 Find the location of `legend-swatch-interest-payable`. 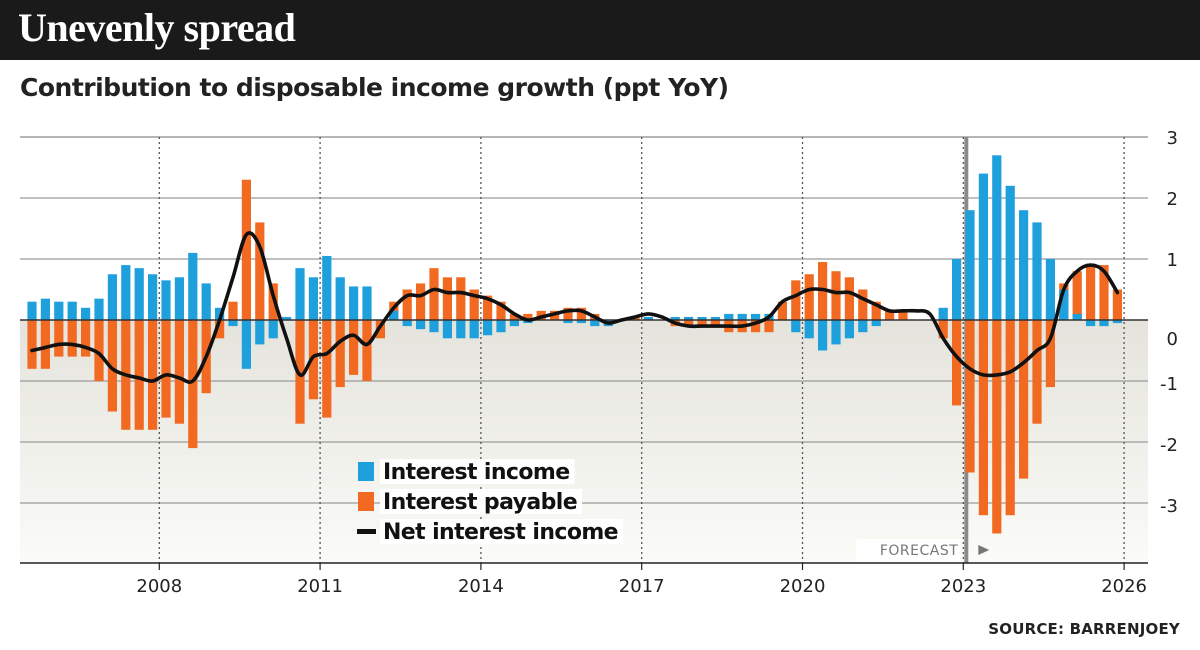

legend-swatch-interest-payable is located at coordinates (366, 501).